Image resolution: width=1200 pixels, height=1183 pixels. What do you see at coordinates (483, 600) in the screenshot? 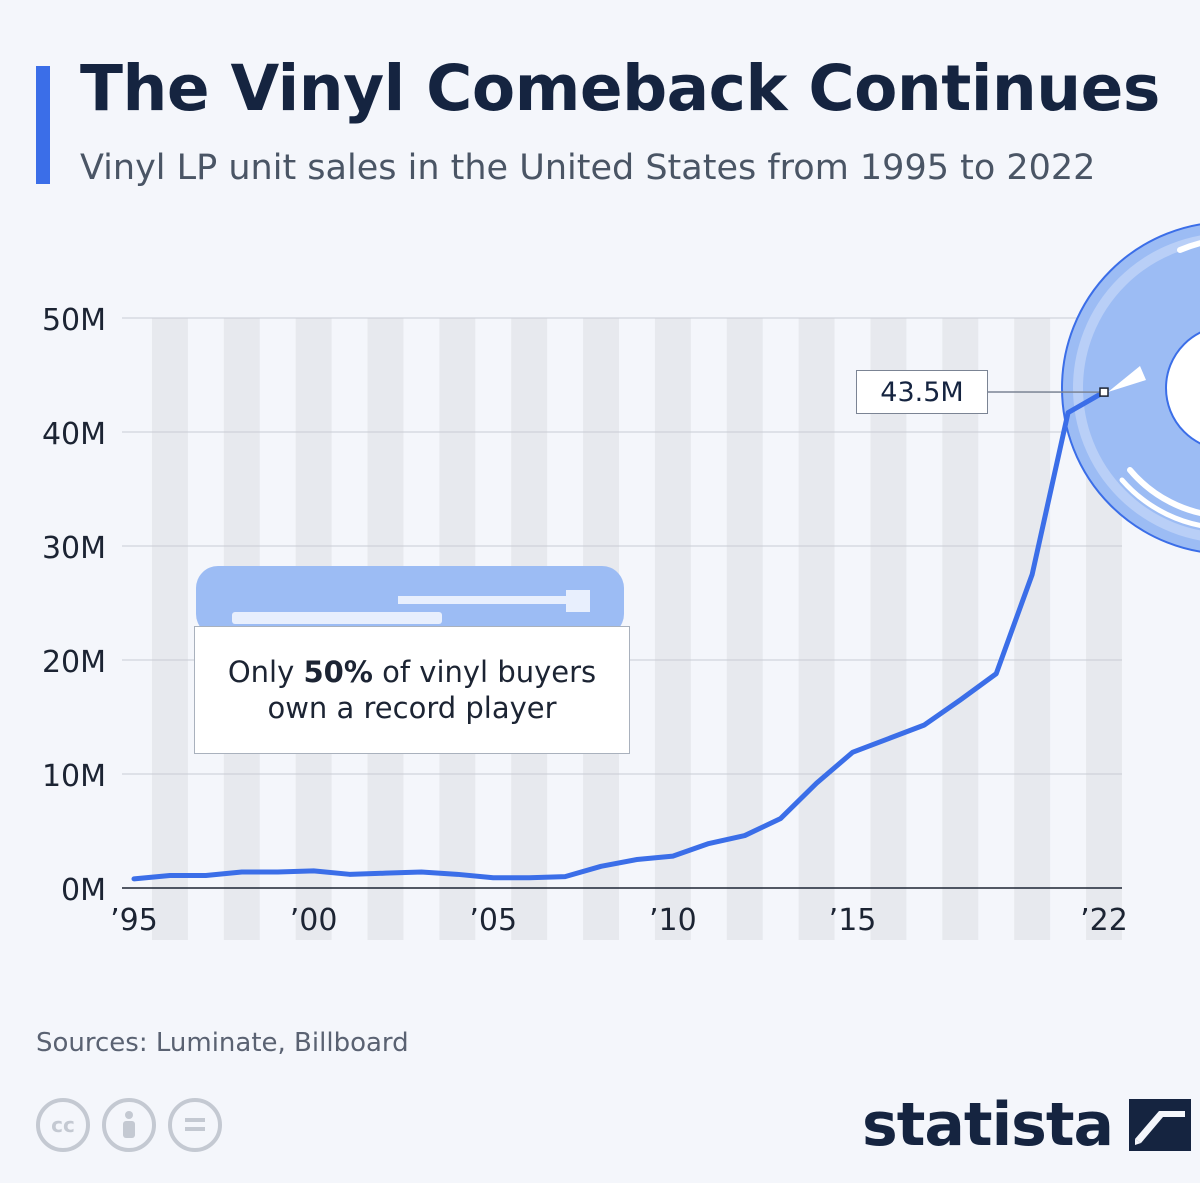
I see `tonearm` at bounding box center [483, 600].